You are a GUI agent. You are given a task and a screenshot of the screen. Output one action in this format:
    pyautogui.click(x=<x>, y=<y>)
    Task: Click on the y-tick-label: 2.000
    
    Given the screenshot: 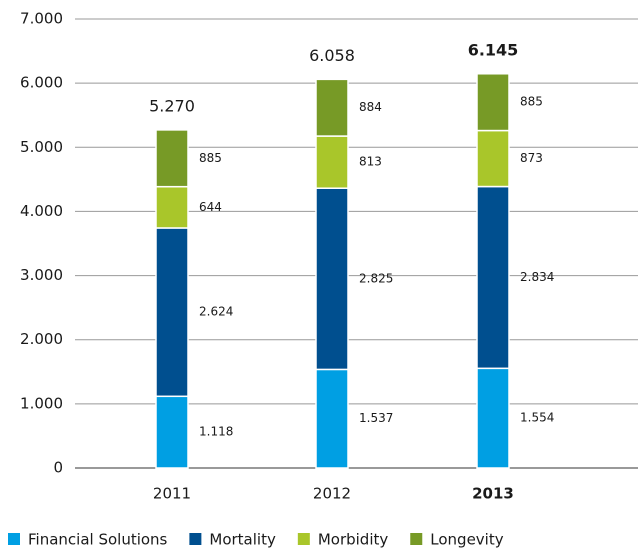 What is the action you would take?
    pyautogui.click(x=41, y=339)
    